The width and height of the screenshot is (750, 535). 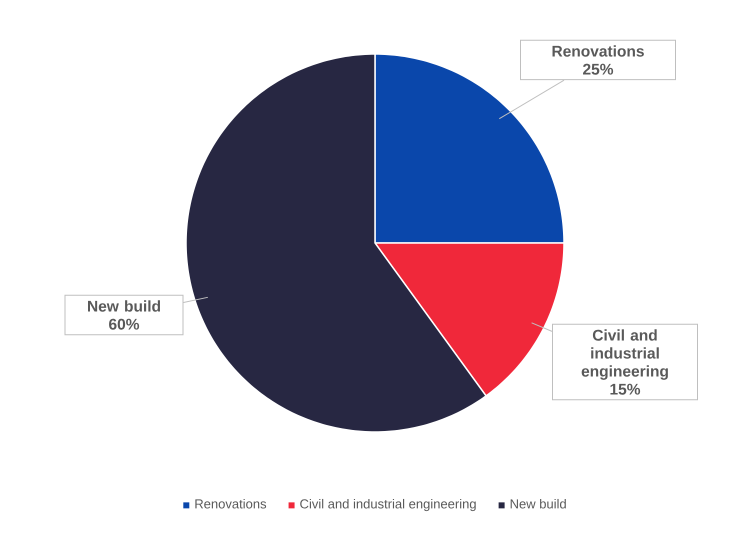 What do you see at coordinates (598, 51) in the screenshot?
I see `slice-label: Renovations` at bounding box center [598, 51].